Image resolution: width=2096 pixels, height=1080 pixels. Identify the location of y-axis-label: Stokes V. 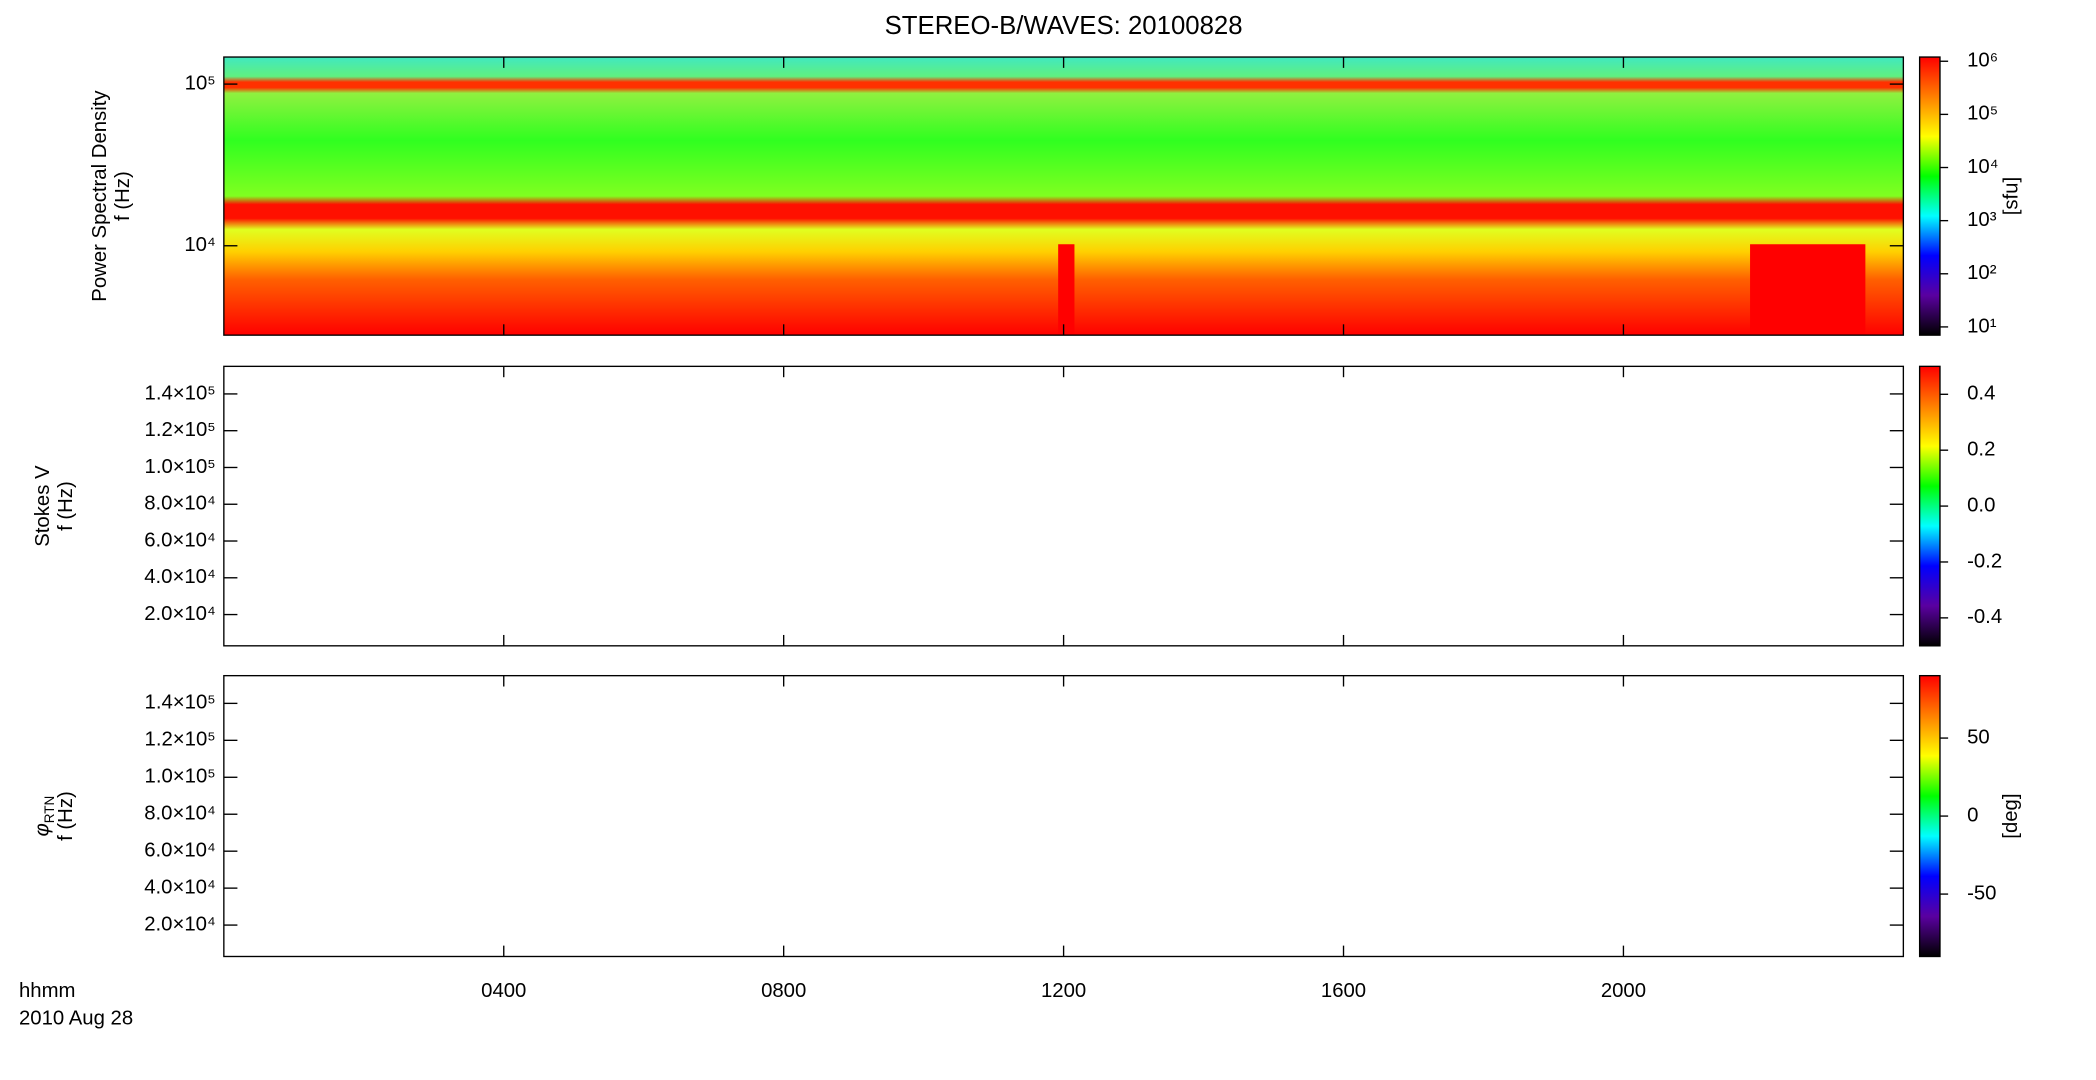
(43, 506).